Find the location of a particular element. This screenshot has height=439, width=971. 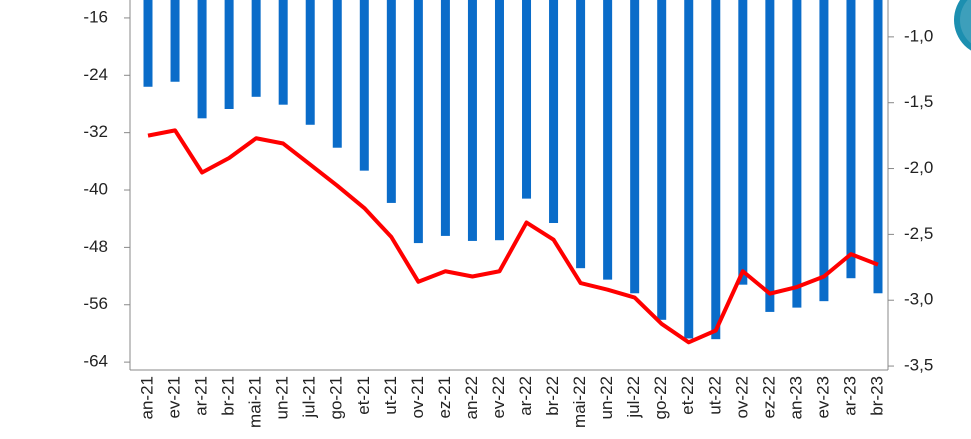

y-tick-label: -64 is located at coordinates (95, 361).